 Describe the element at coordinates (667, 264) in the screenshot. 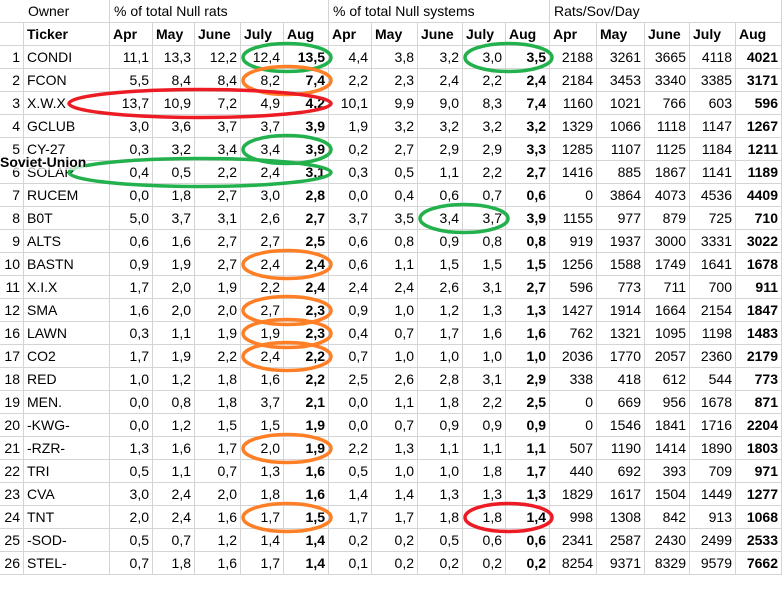

I see `value-cell: 1749` at that location.